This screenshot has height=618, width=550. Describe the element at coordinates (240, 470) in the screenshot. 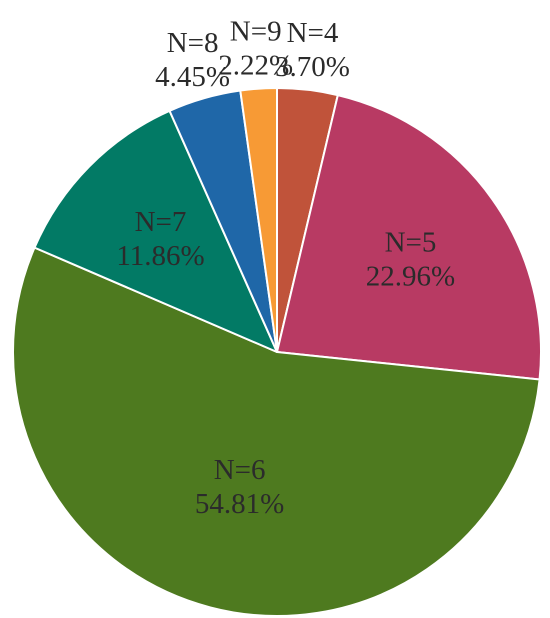

I see `slice-name-label: N=6` at that location.